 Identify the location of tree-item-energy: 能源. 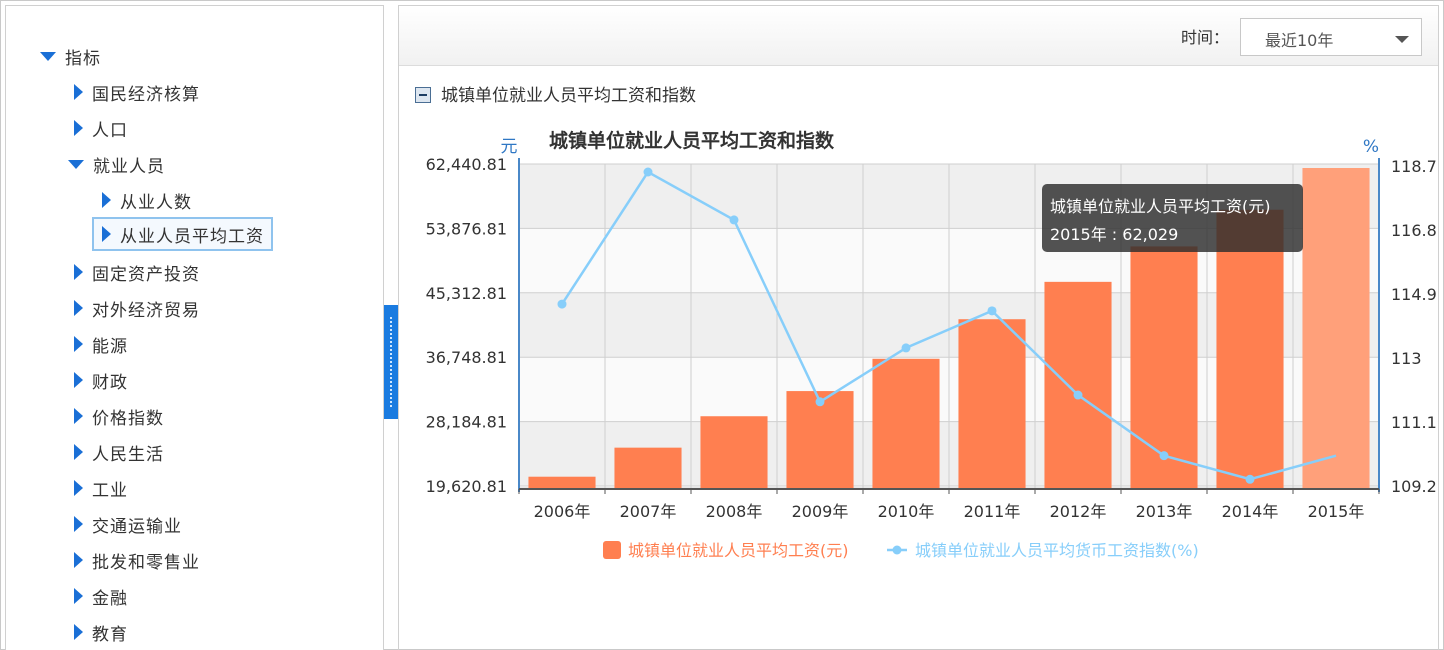
(101, 344).